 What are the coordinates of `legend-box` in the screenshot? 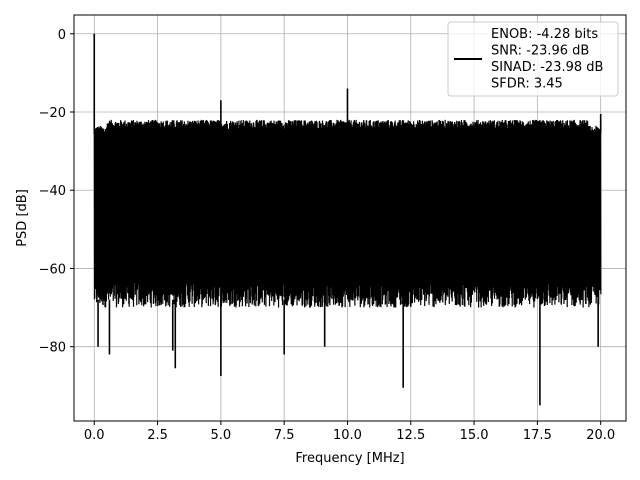 It's located at (533, 59).